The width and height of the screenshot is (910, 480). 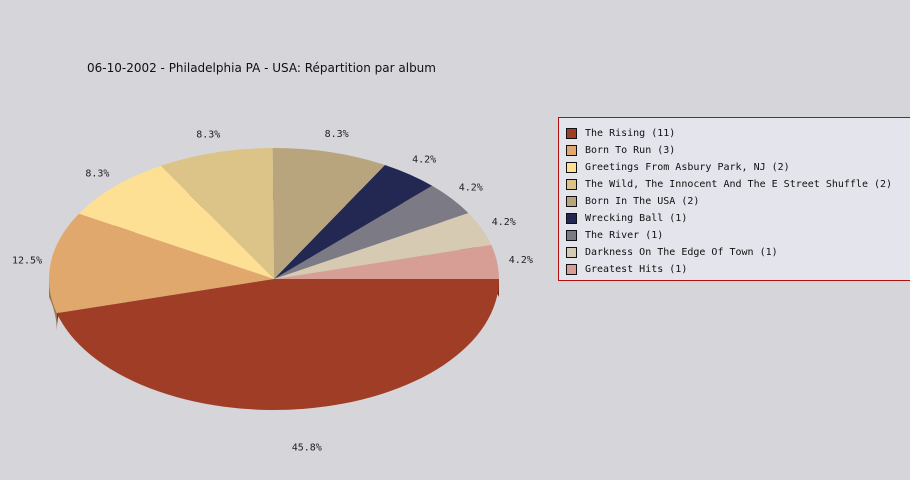 What do you see at coordinates (636, 218) in the screenshot?
I see `legend-label: Wrecking Ball (1)` at bounding box center [636, 218].